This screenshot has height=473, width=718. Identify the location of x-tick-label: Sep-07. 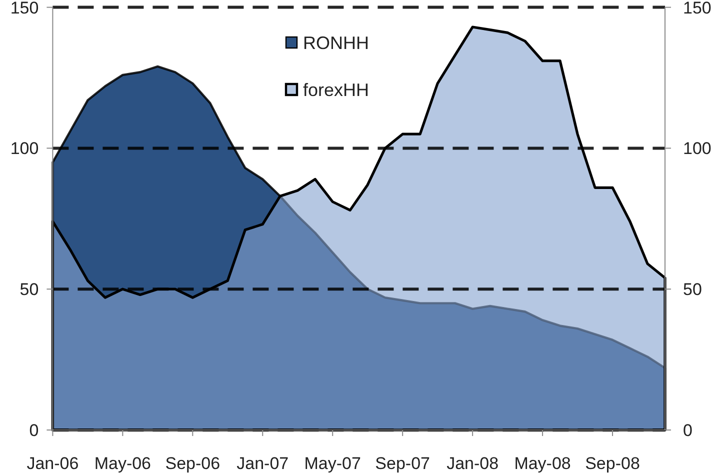
(402, 463).